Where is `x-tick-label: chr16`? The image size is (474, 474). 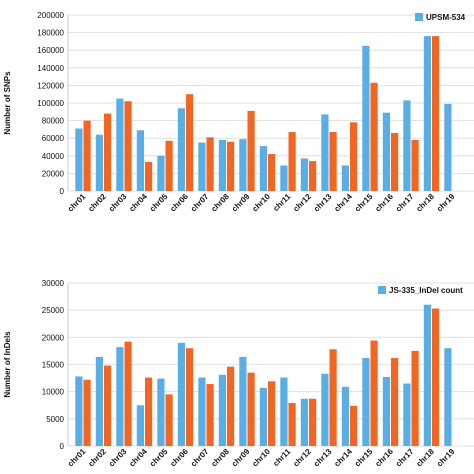
x-tick-label: chr16 is located at coordinates (384, 203).